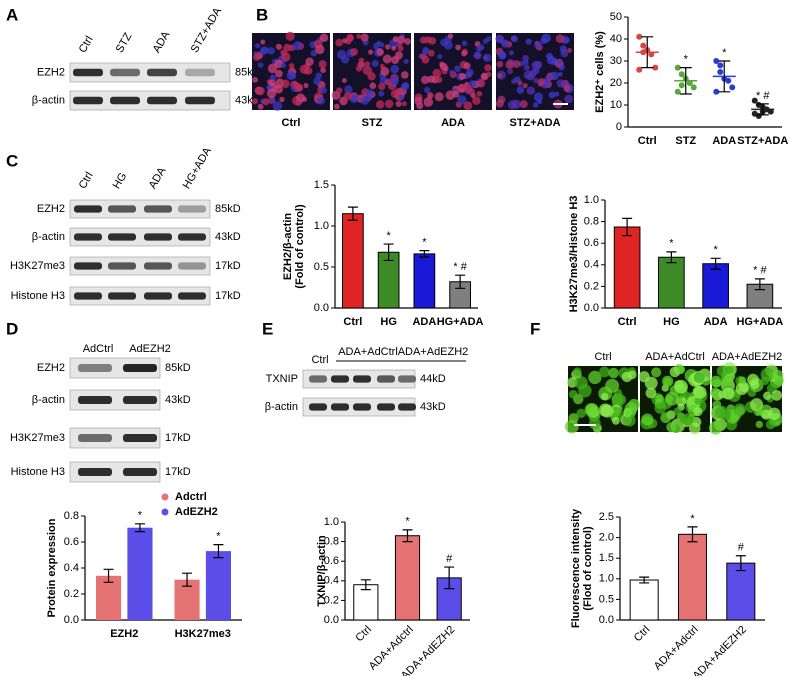 This screenshot has width=789, height=676. Describe the element at coordinates (281, 407) in the screenshot. I see `blot-row-label: β-actin` at that location.